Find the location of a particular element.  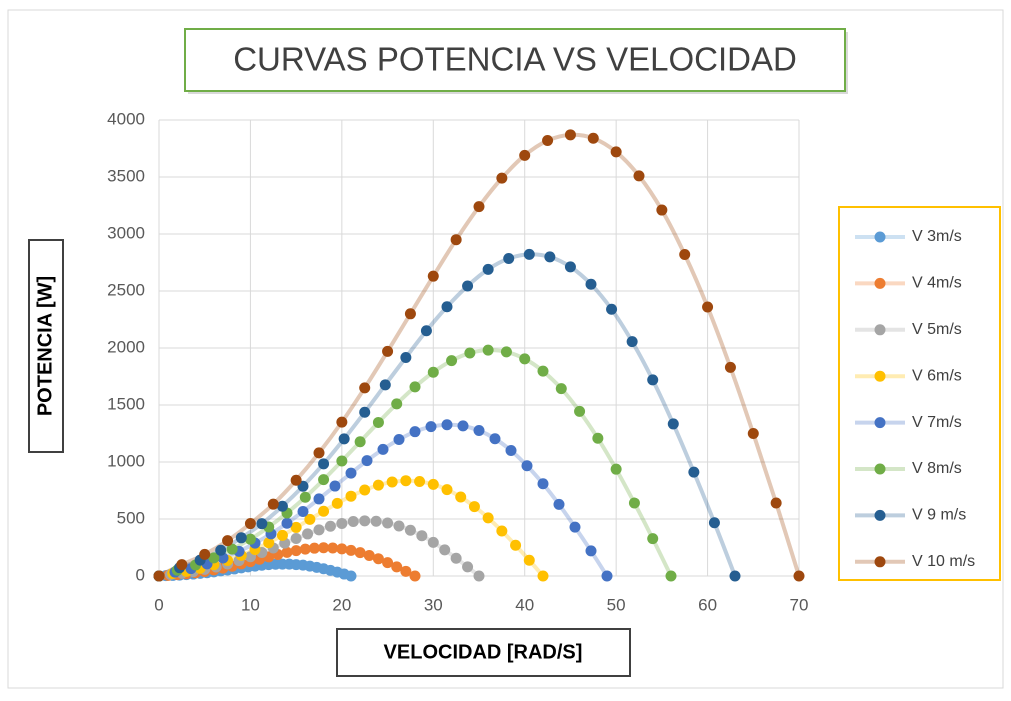

y-tick-label: 3000 is located at coordinates (126, 232).